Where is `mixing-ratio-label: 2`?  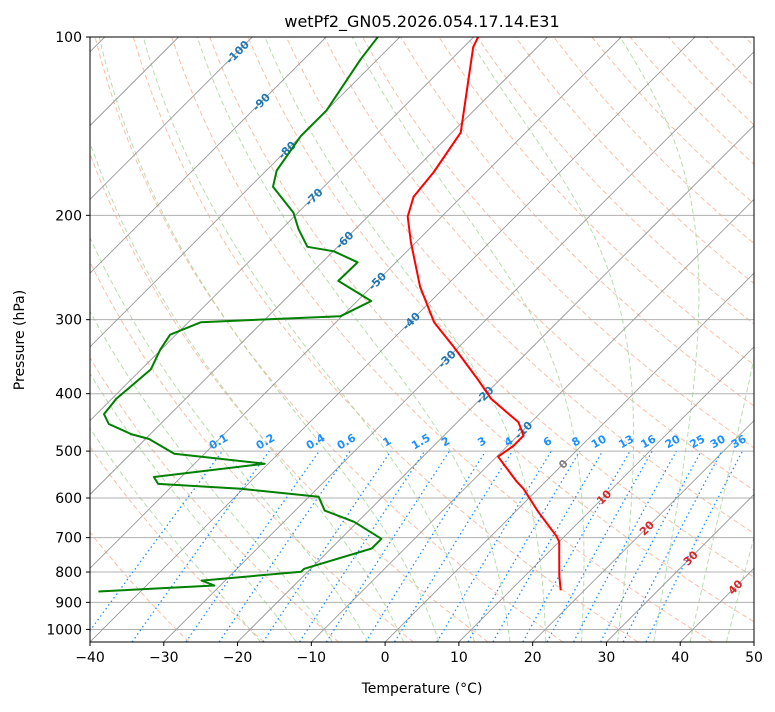
mixing-ratio-label: 2 is located at coordinates (445, 441).